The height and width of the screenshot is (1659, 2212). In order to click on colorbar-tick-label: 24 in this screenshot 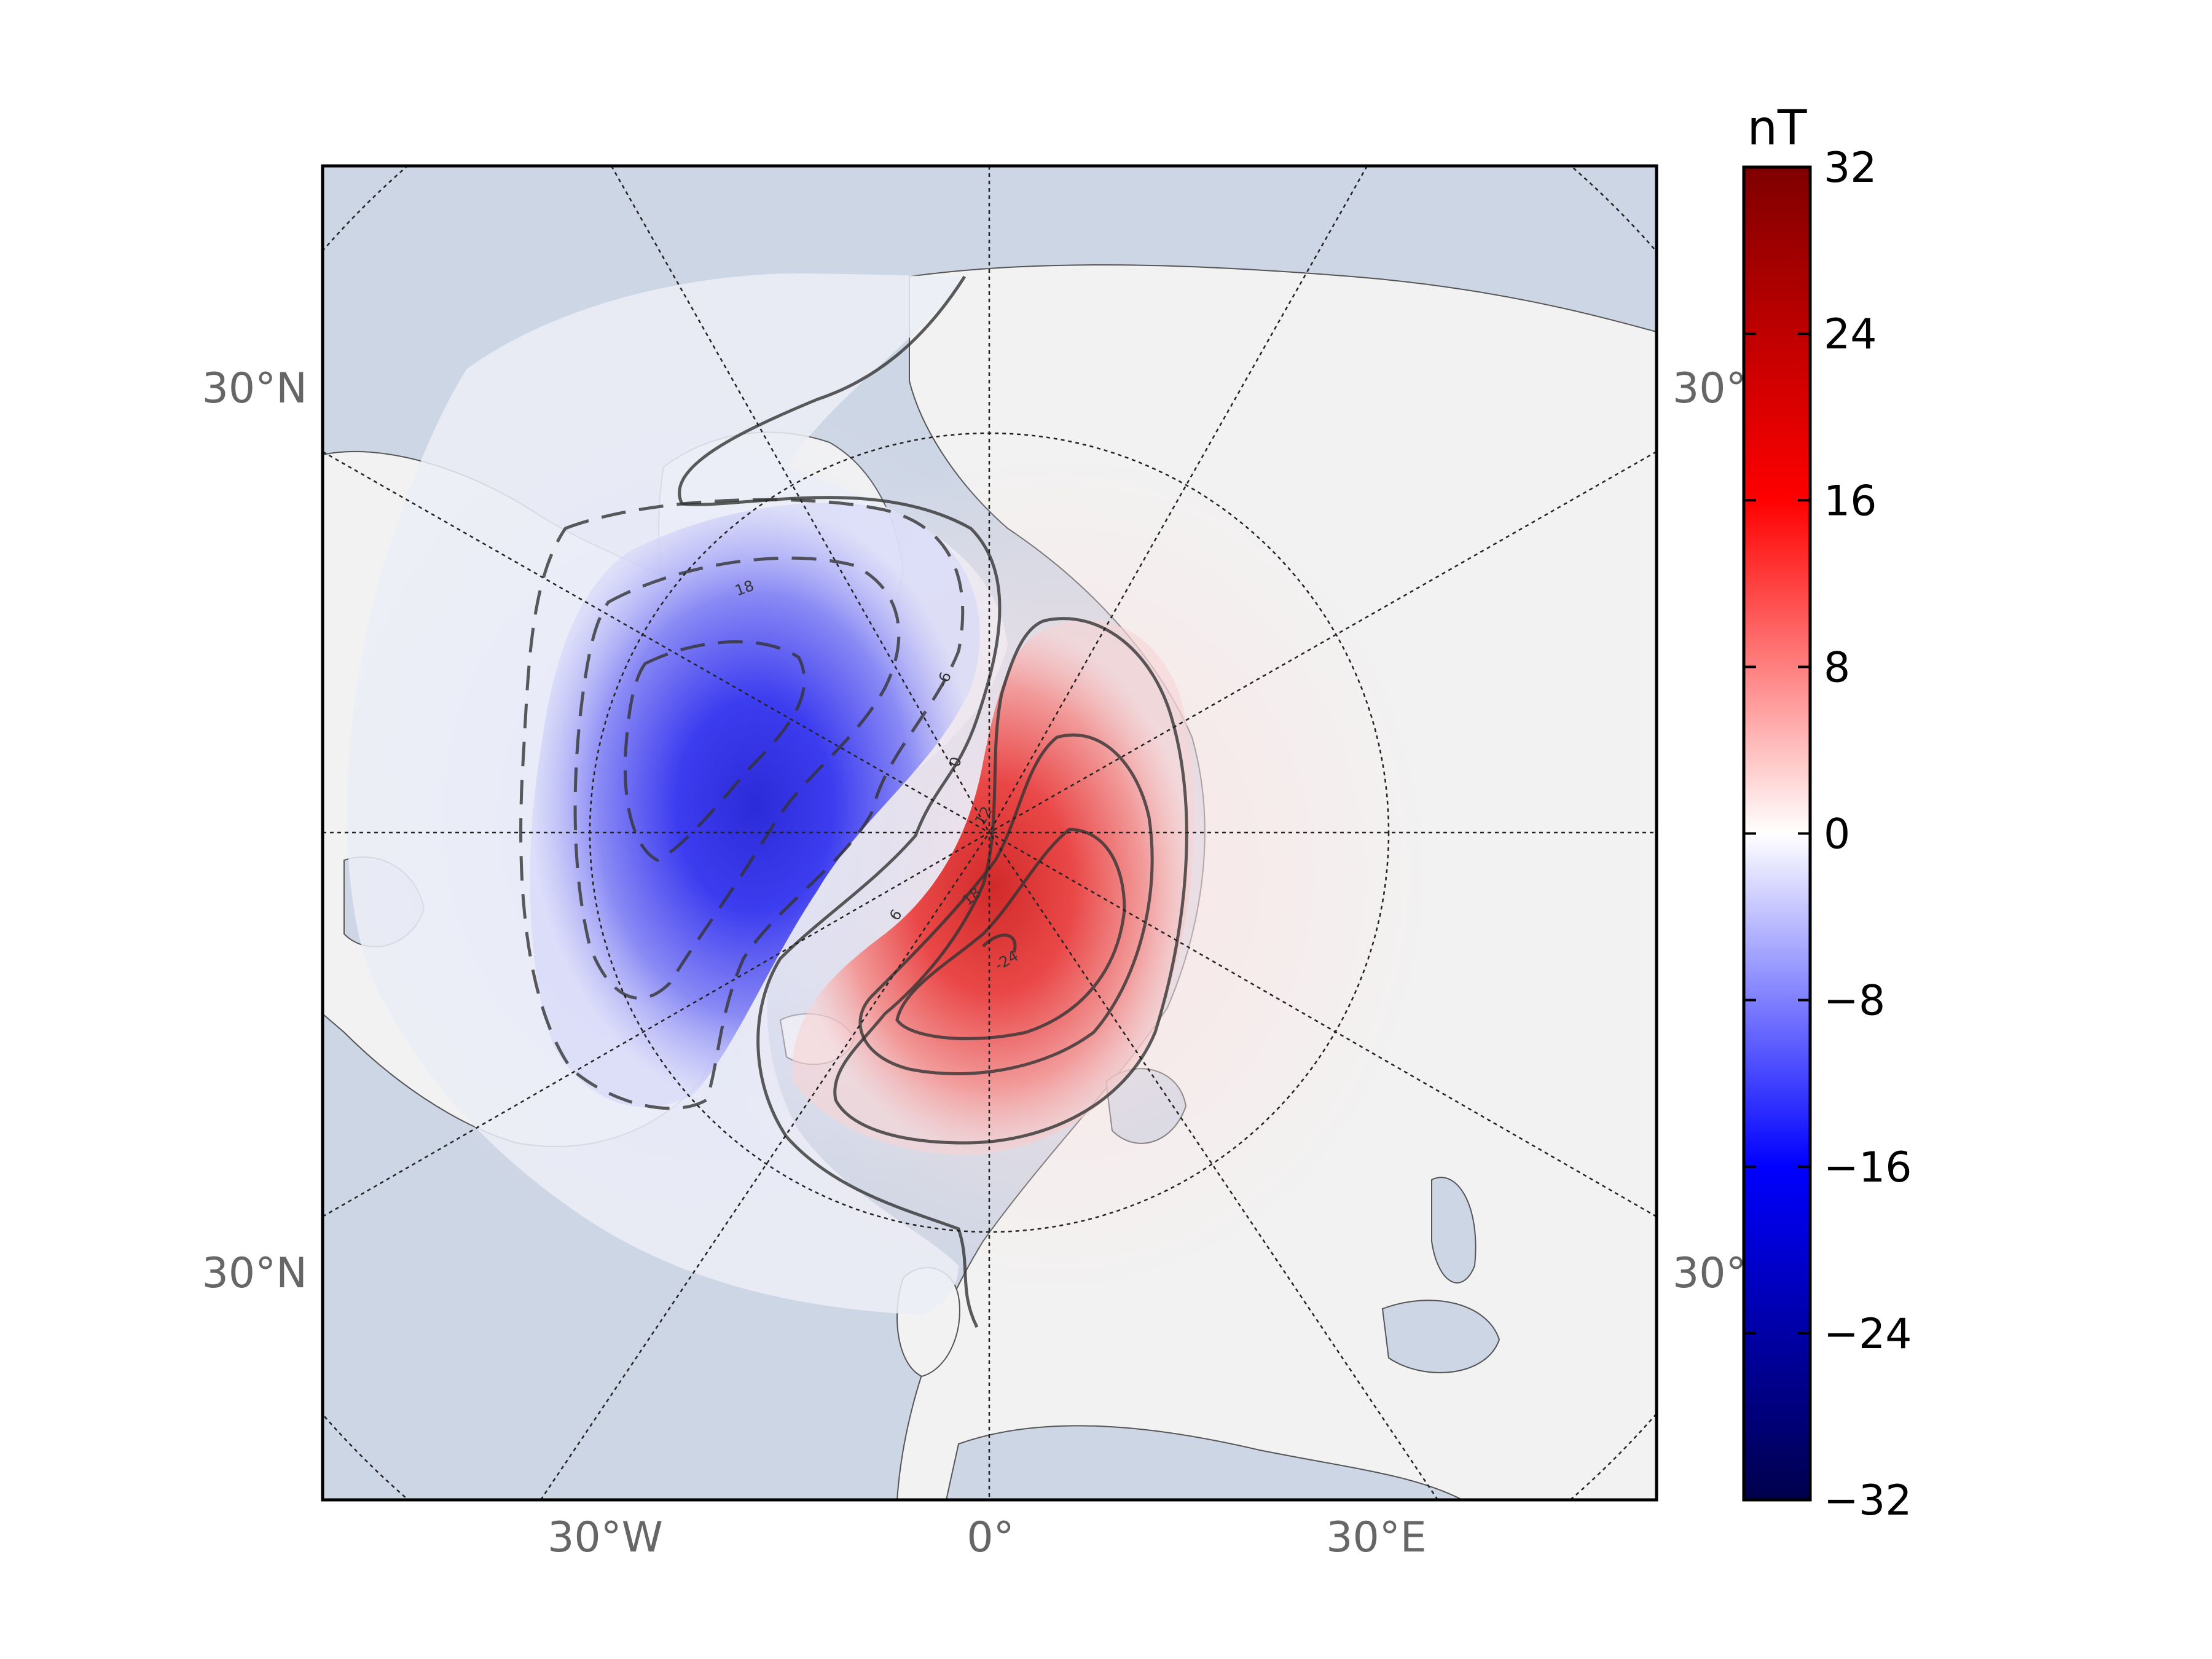, I will do `click(1850, 334)`.